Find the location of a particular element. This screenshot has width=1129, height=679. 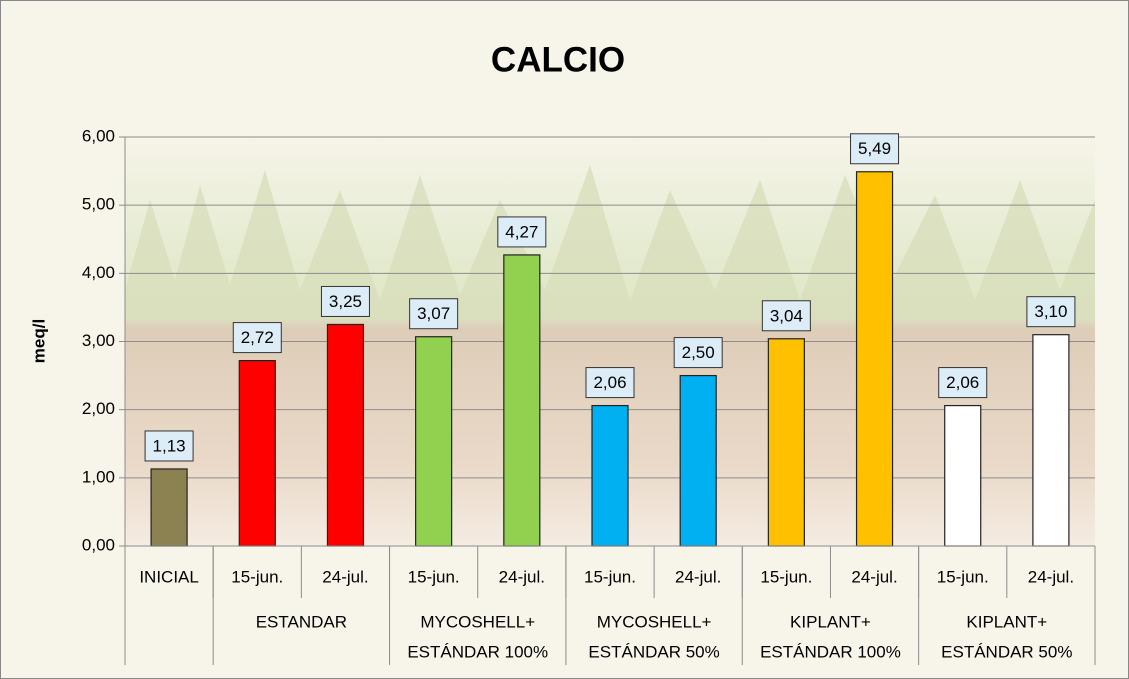

value-label: 2,72 is located at coordinates (257, 337).